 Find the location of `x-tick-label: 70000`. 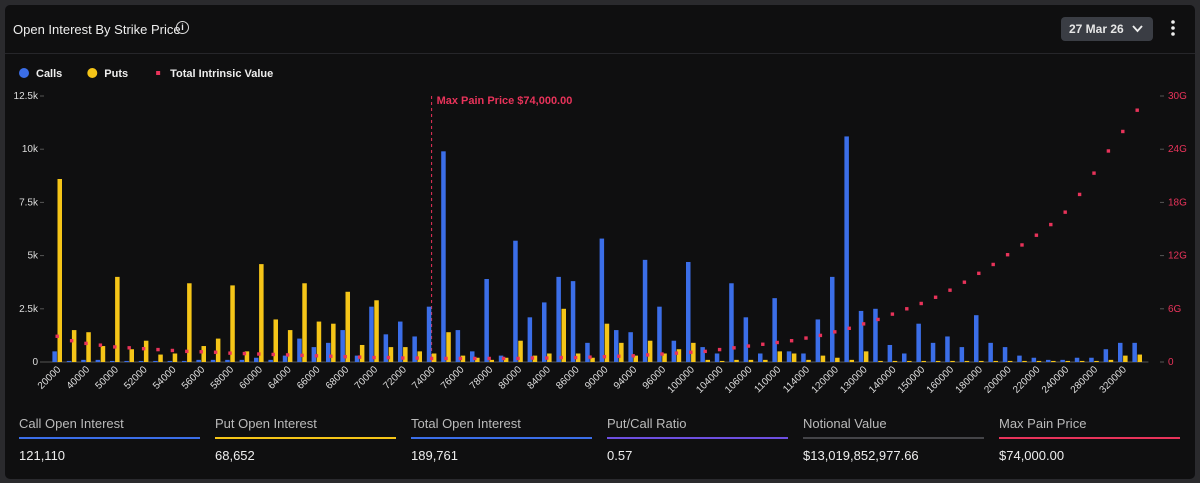

x-tick-label: 70000 is located at coordinates (367, 378).